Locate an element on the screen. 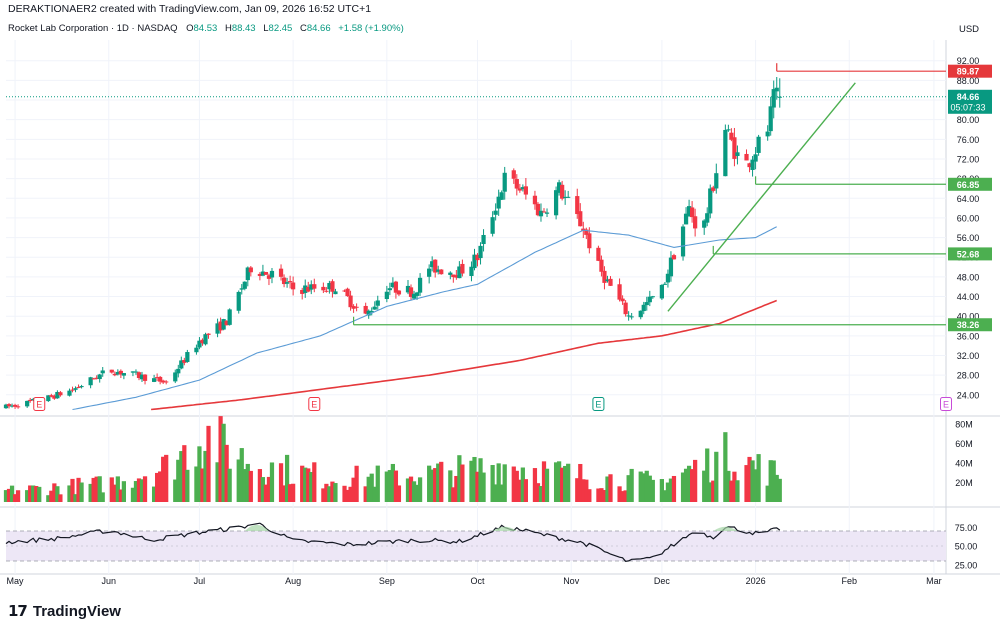 Image resolution: width=1000 pixels, height=630 pixels. tradingview-logo: 17 TradingView is located at coordinates (64, 611).